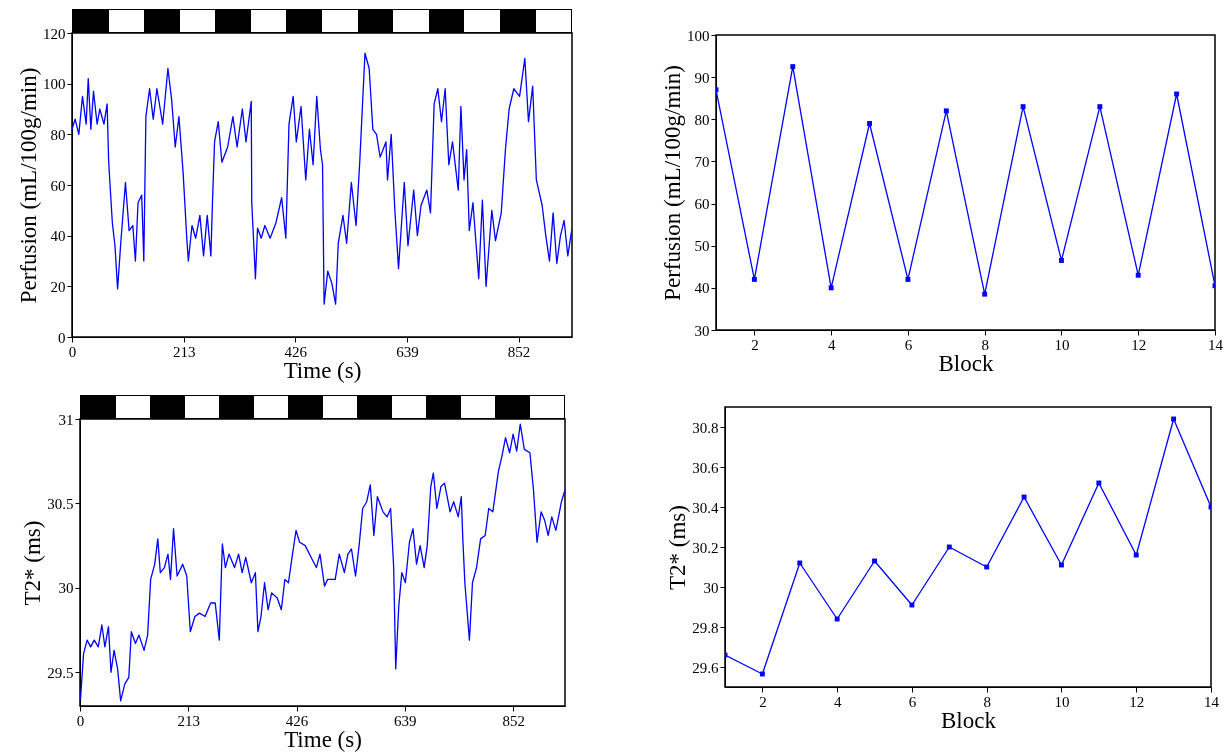  What do you see at coordinates (705, 427) in the screenshot?
I see `y-tick-label: 30.8` at bounding box center [705, 427].